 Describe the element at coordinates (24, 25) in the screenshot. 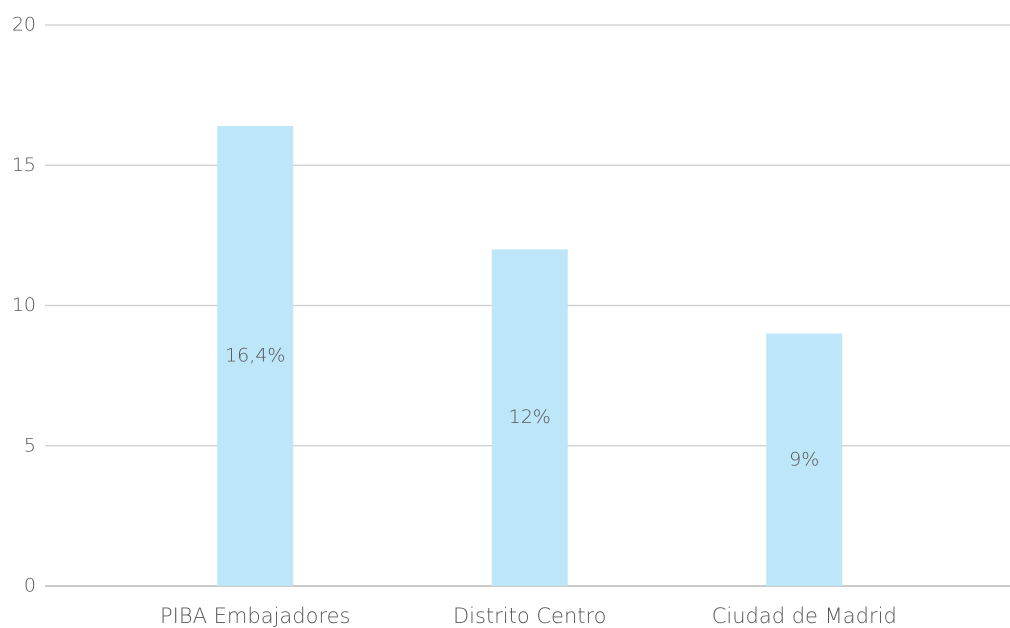

I see `y-tick-label: 20` at that location.